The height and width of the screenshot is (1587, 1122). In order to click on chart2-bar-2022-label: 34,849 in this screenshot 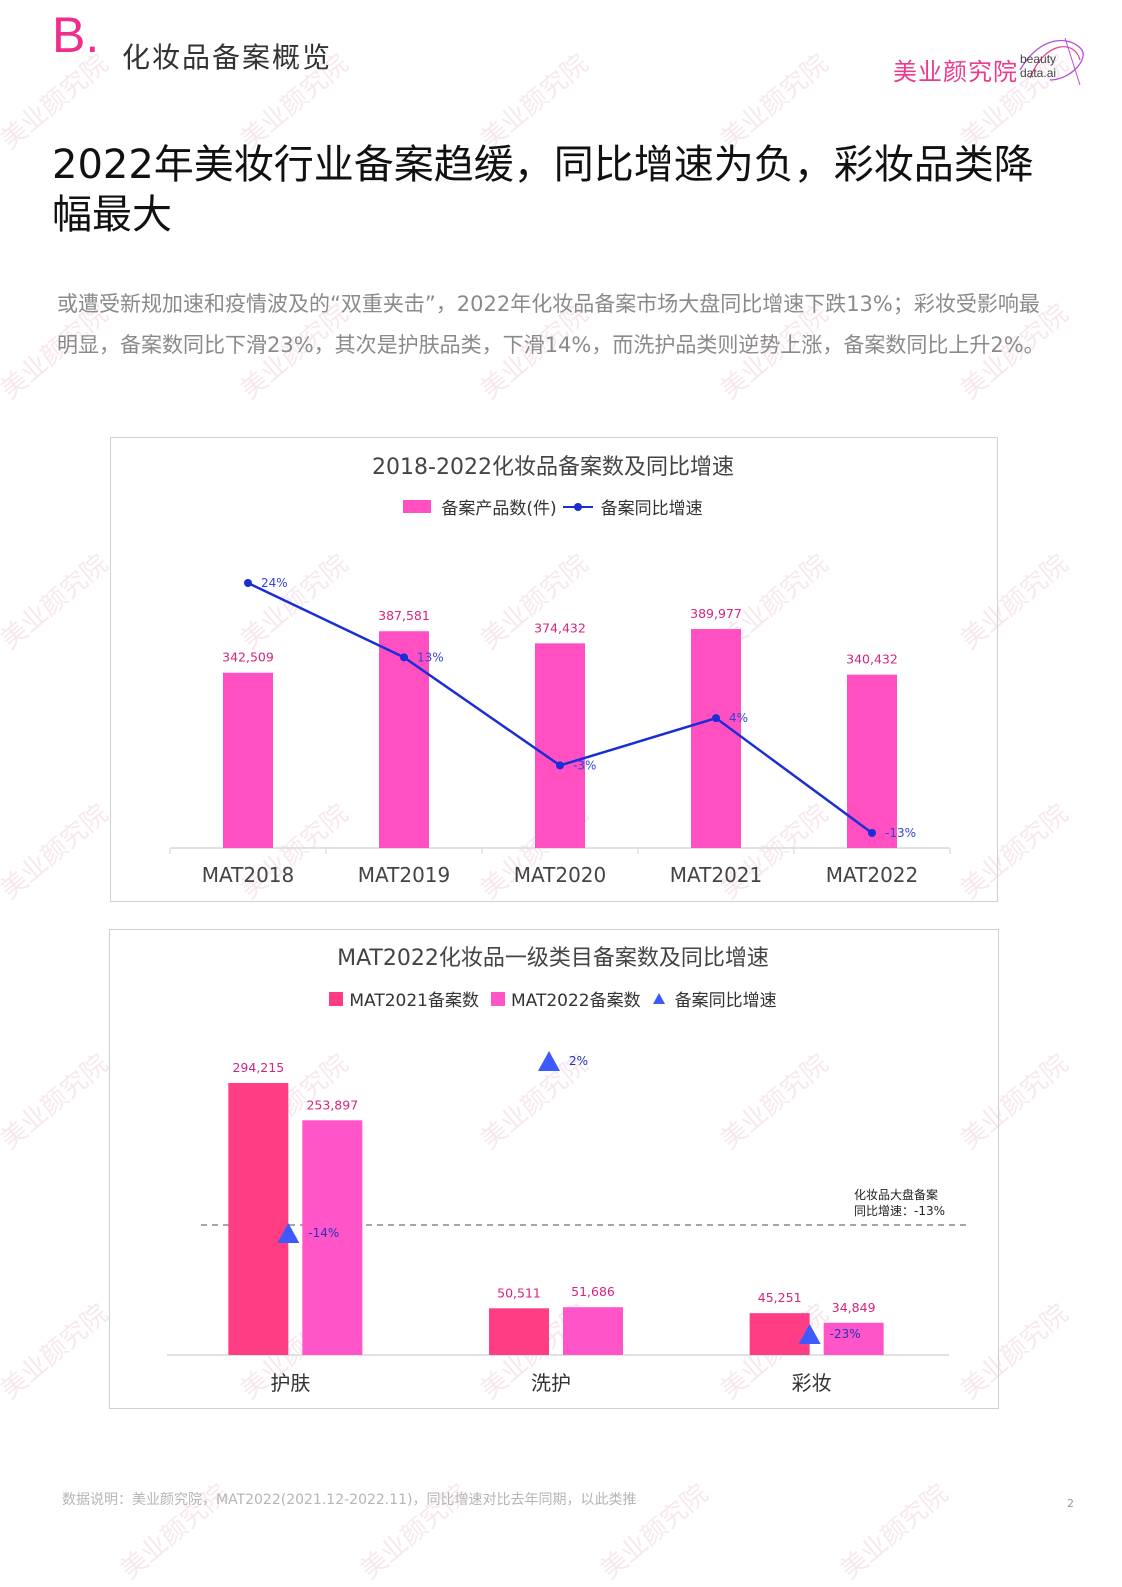, I will do `click(854, 1307)`.